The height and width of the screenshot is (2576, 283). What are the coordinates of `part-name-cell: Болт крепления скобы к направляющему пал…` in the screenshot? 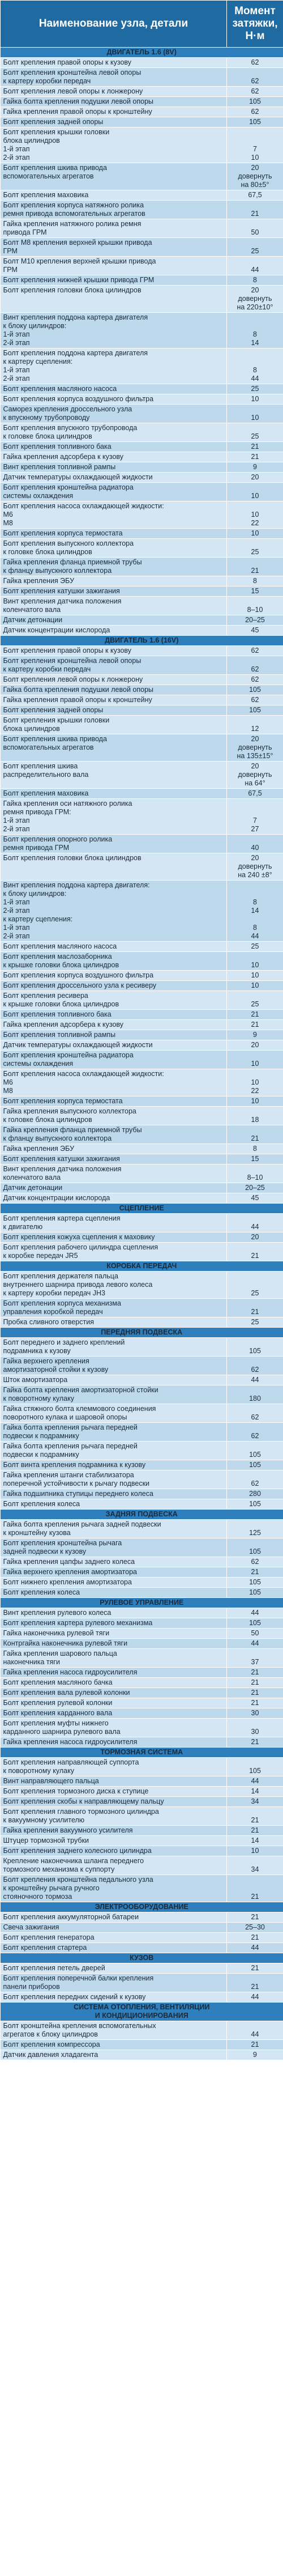 It's located at (113, 1801).